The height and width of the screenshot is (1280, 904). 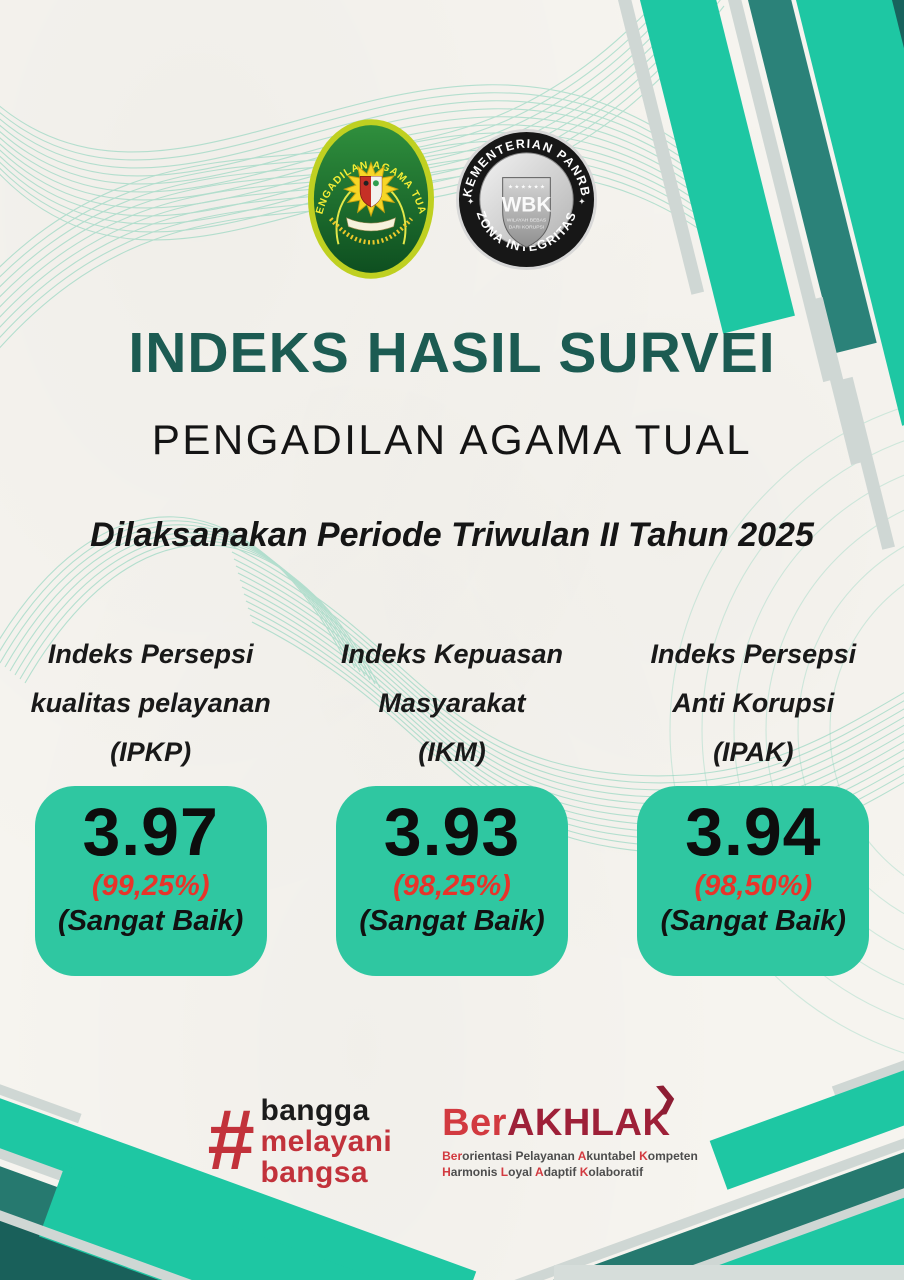 What do you see at coordinates (150, 832) in the screenshot?
I see `score-value: 3.97` at bounding box center [150, 832].